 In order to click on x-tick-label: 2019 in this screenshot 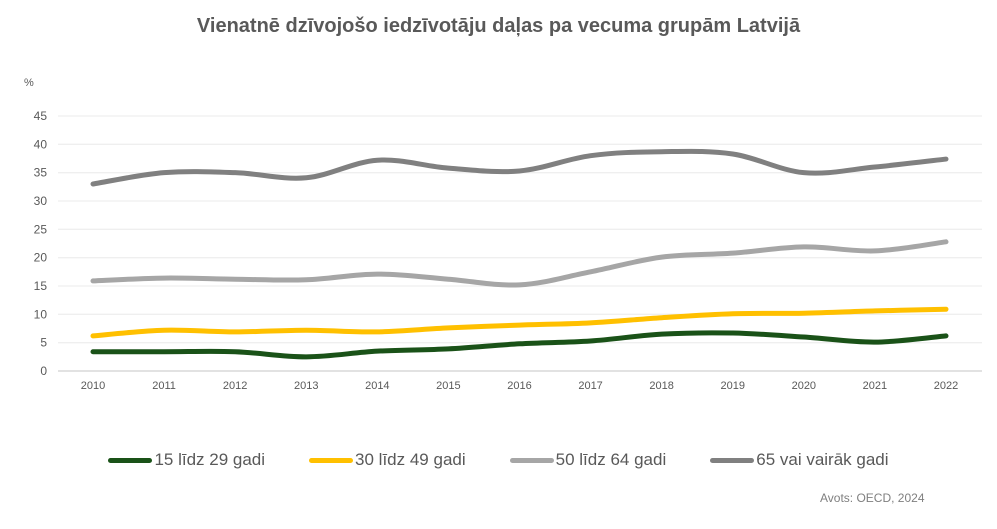, I will do `click(733, 386)`.